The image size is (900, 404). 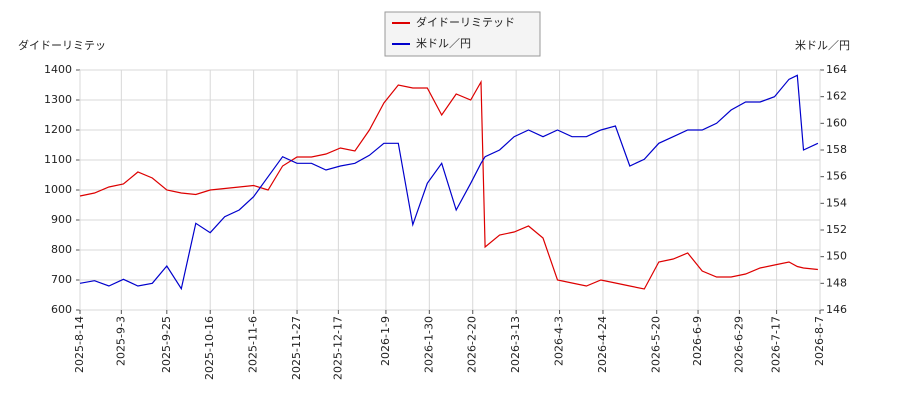 What do you see at coordinates (166, 344) in the screenshot?
I see `x-tick-label: 2025-9-25` at bounding box center [166, 344].